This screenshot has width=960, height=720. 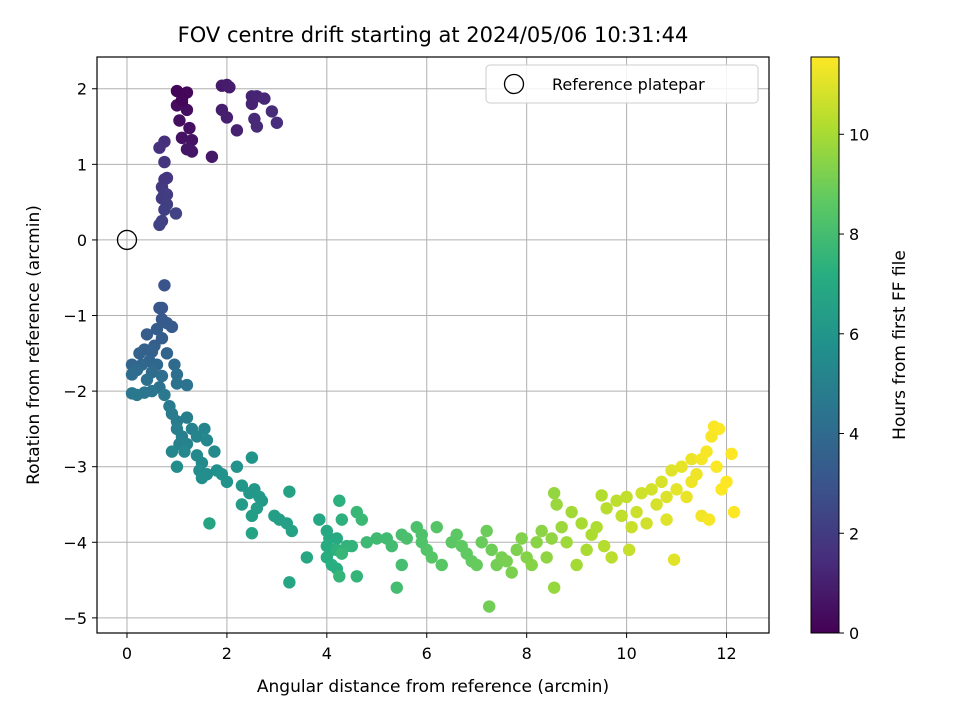 I want to click on x-axis-ticks: 0 2 4 6 8 10 12, so click(x=429, y=648).